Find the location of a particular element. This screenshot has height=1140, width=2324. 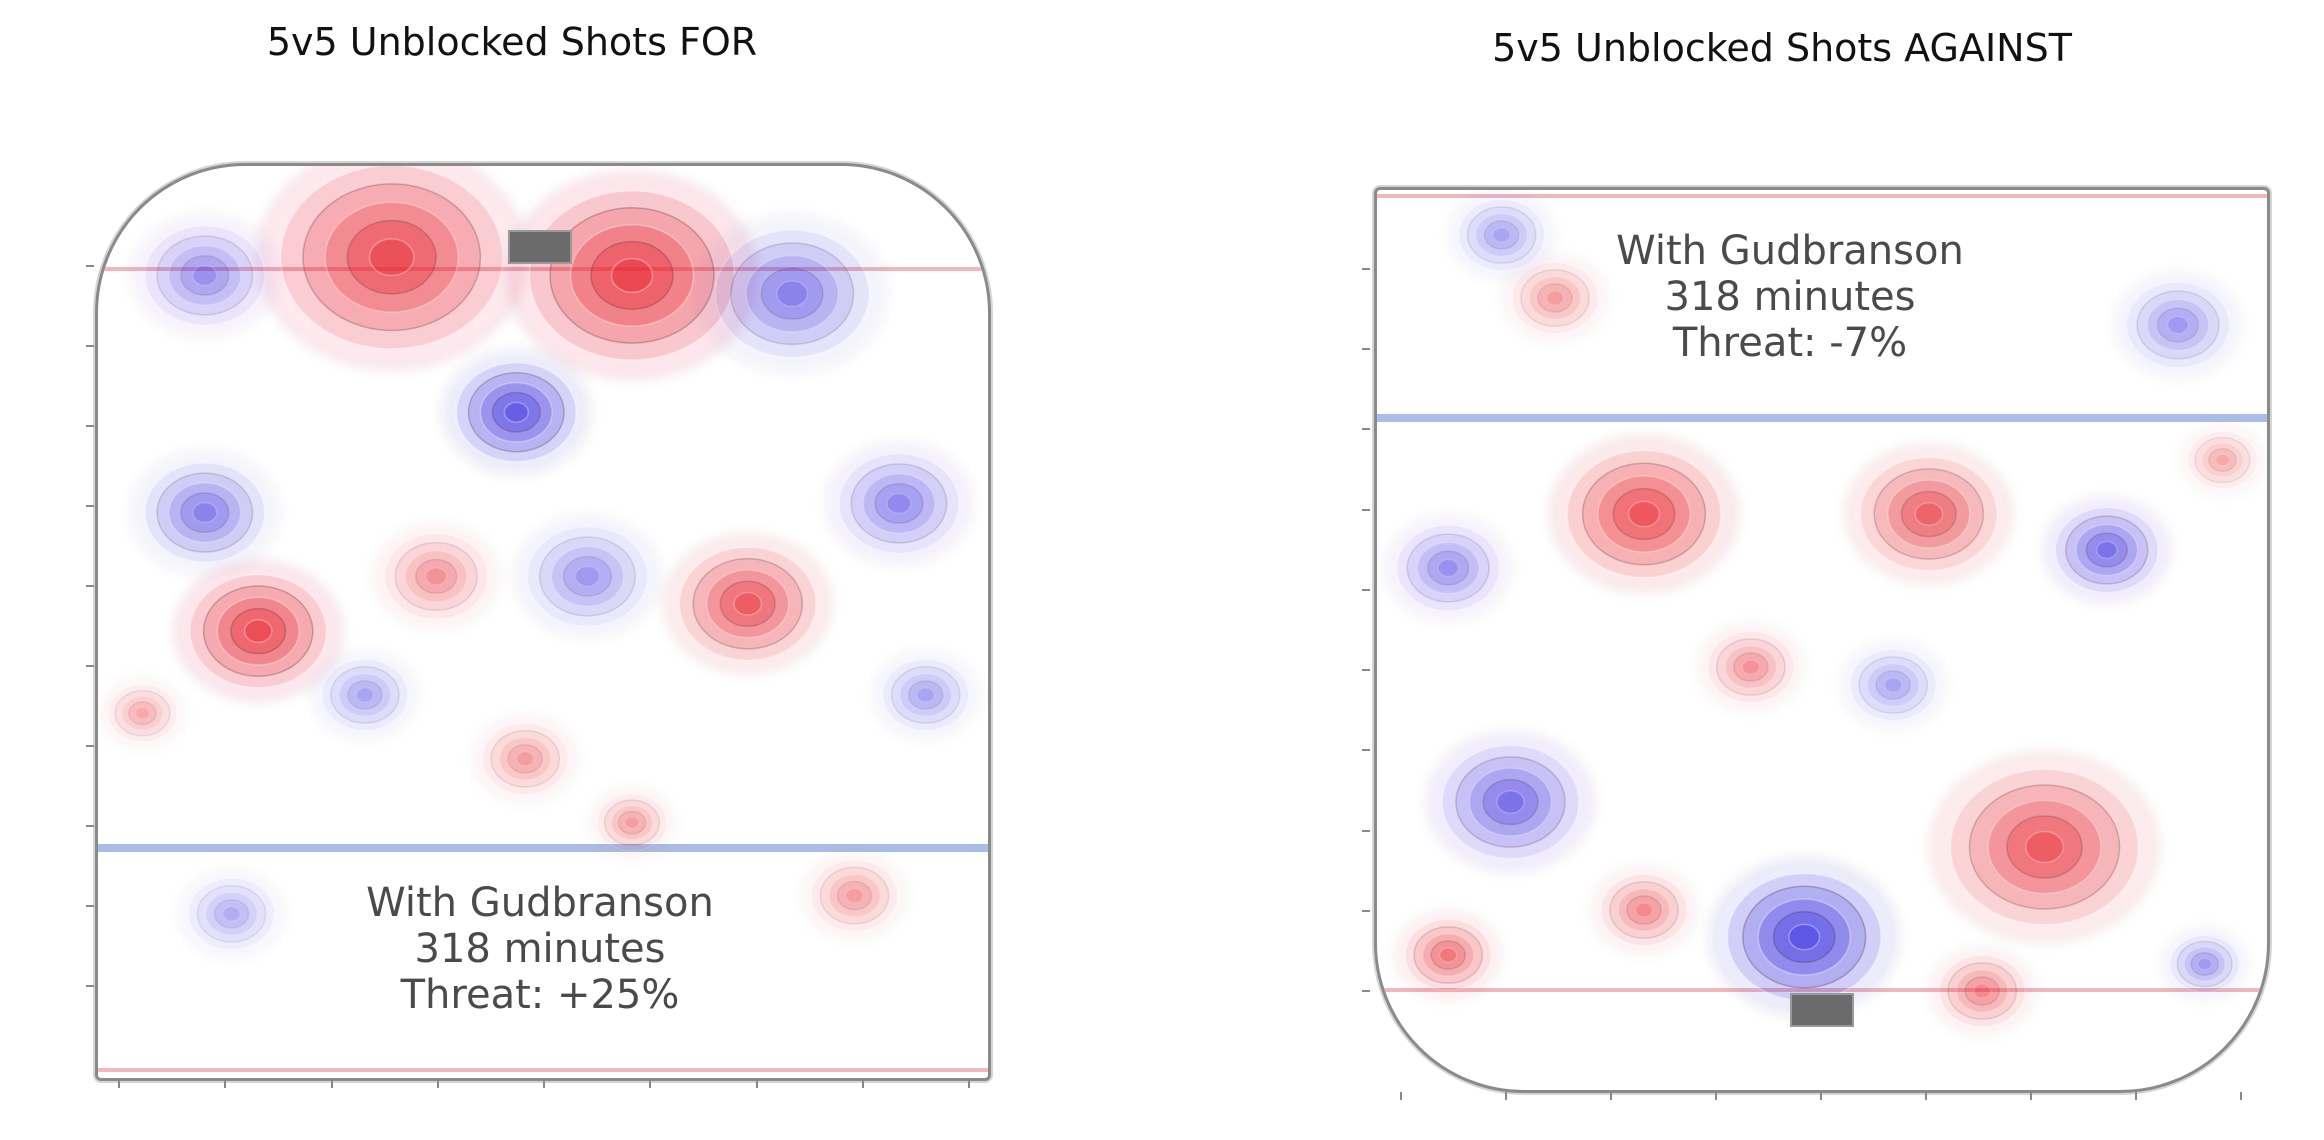

chart-title-against: 5v5 Unblocked Shots AGAINST is located at coordinates (1782, 48).